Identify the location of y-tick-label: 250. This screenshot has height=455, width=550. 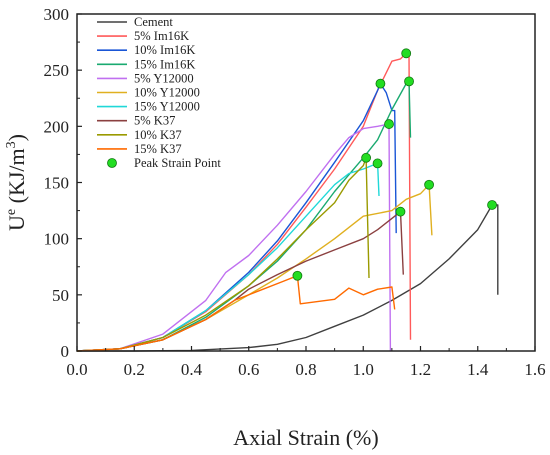
(57, 70).